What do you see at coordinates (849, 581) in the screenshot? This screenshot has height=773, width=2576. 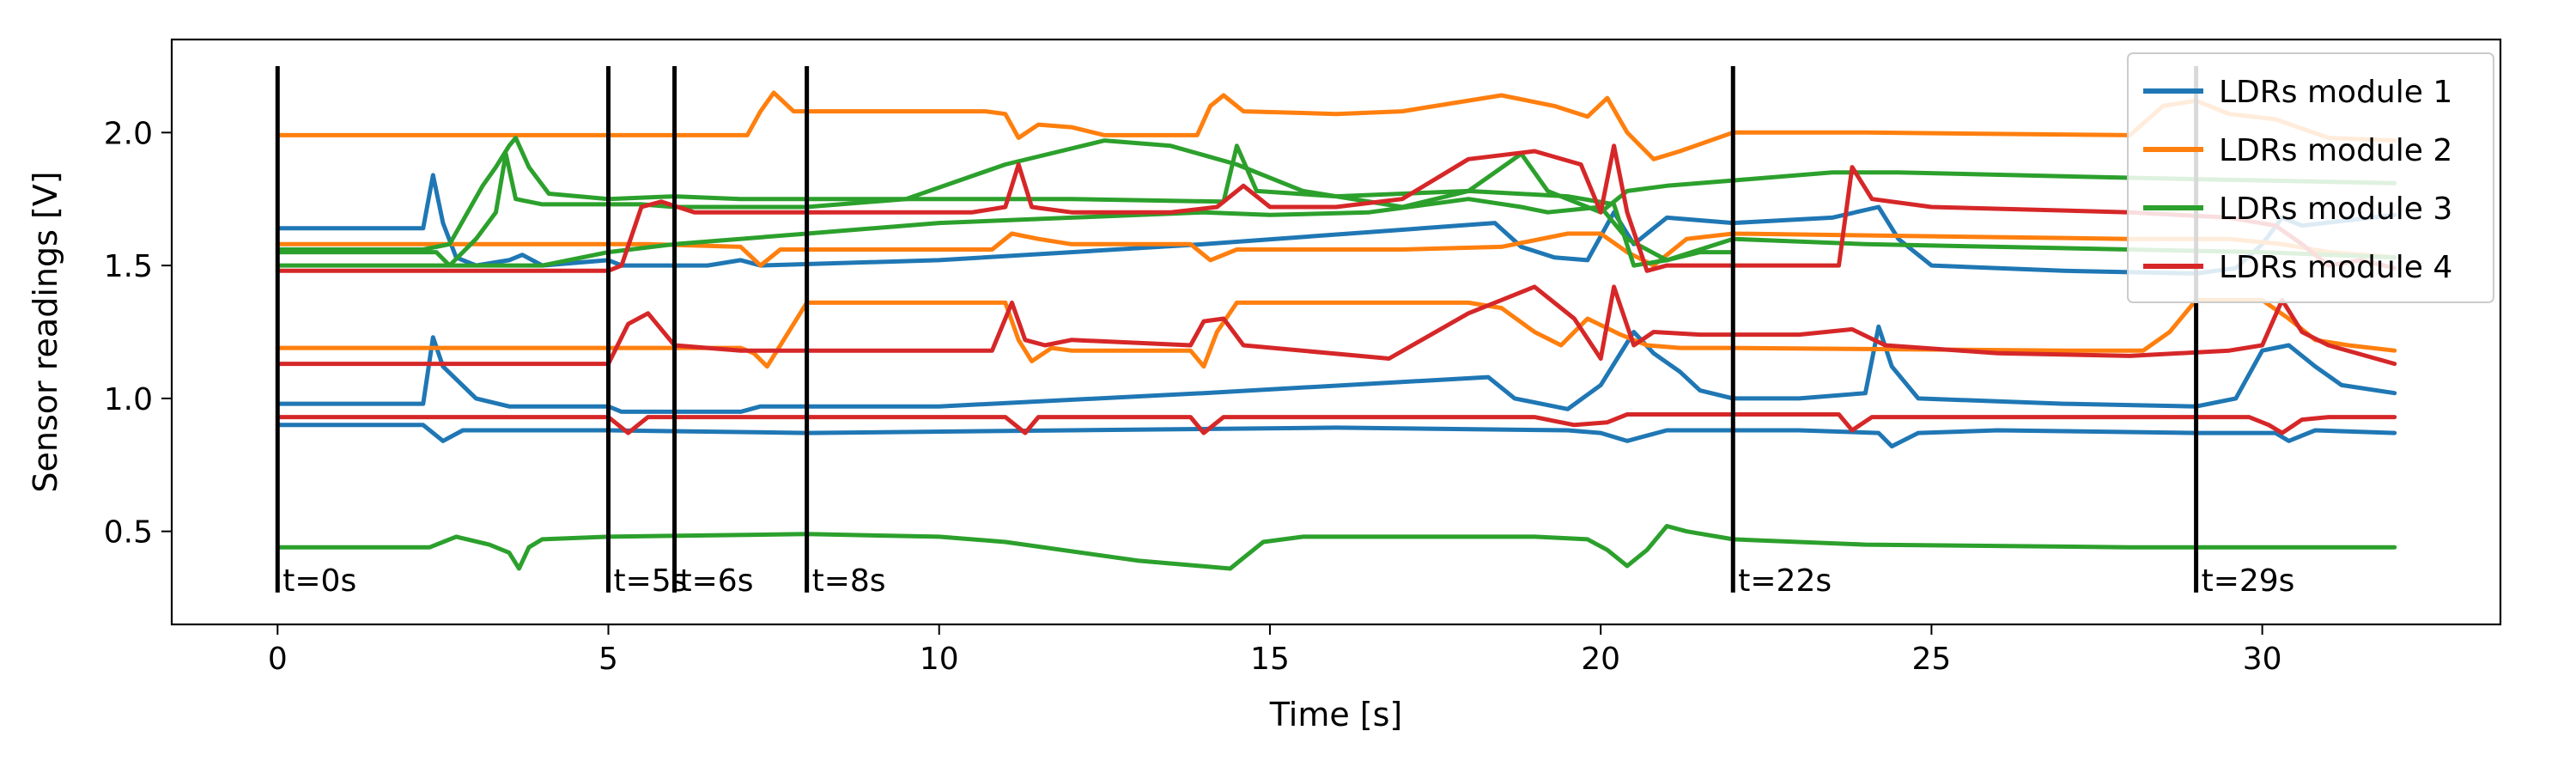 I see `event-label-t-8s: t=8s` at bounding box center [849, 581].